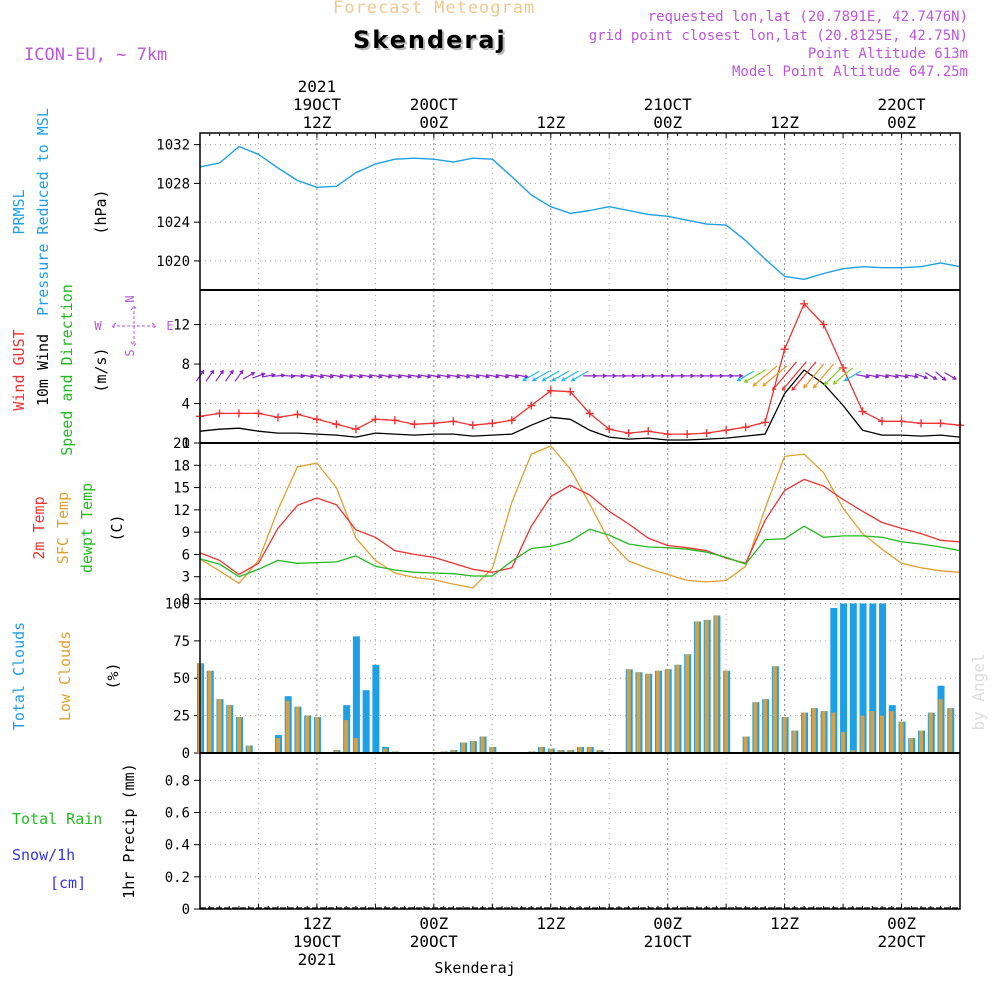 Image resolution: width=1000 pixels, height=1000 pixels. I want to click on y-tick-label: 9, so click(186, 533).